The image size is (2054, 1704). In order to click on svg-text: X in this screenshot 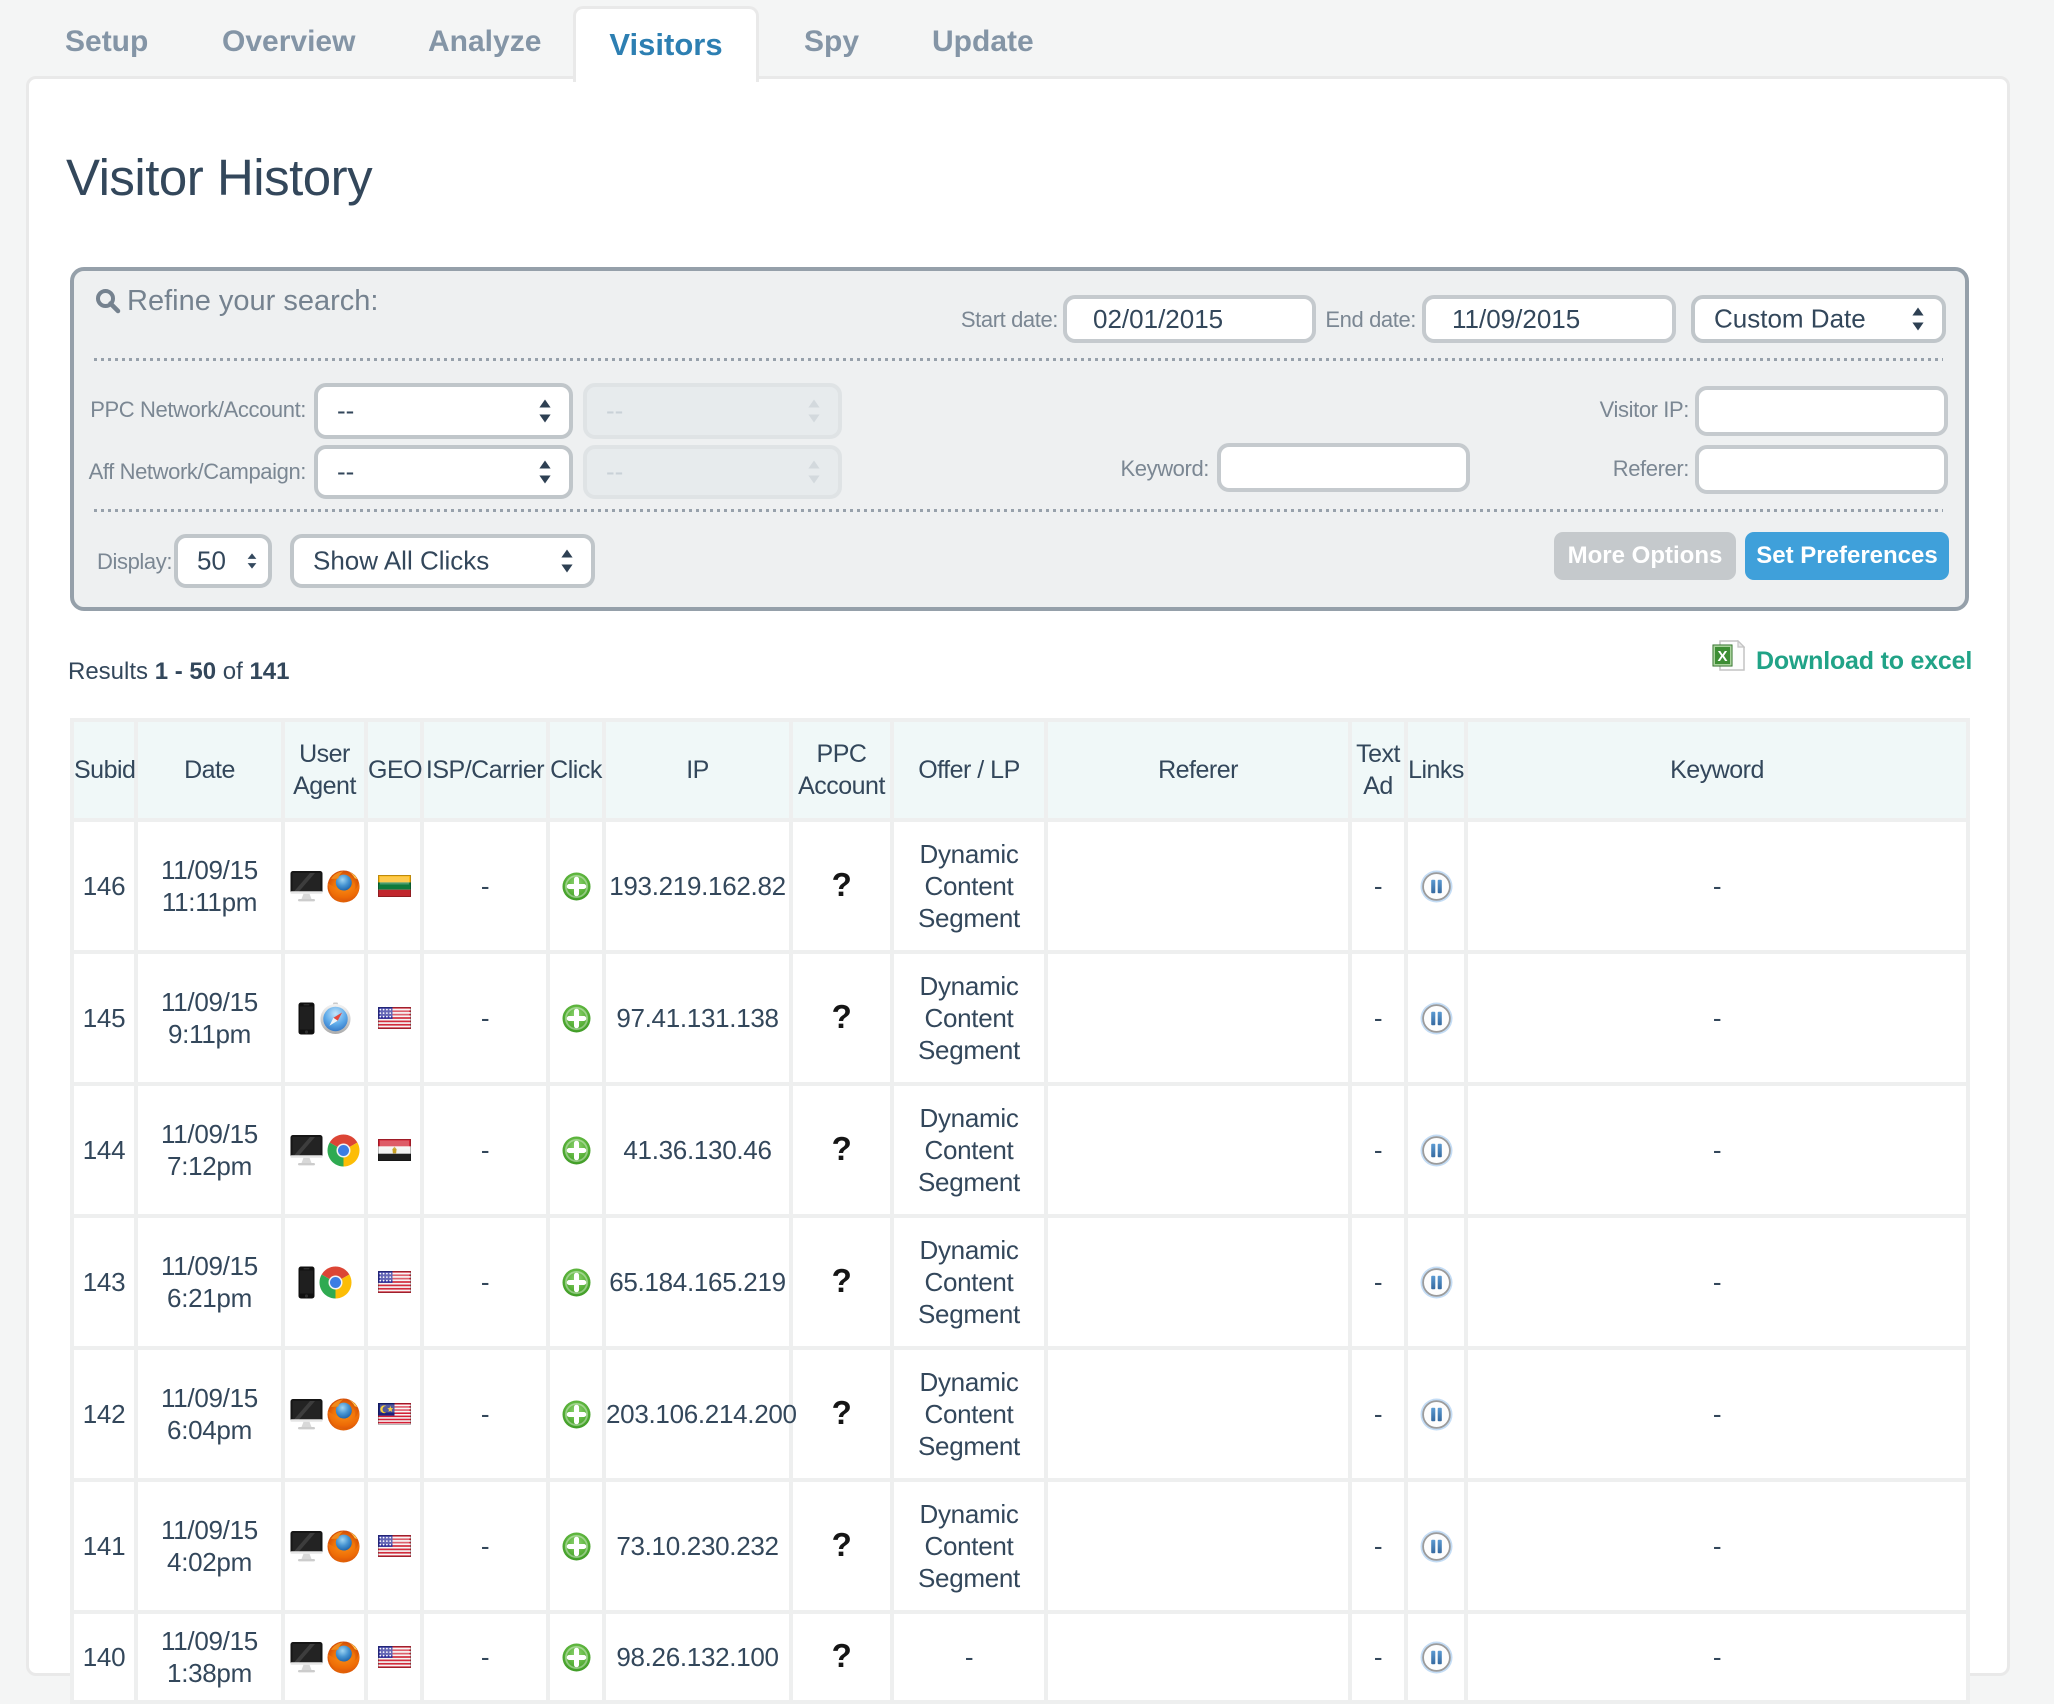, I will do `click(1722, 656)`.